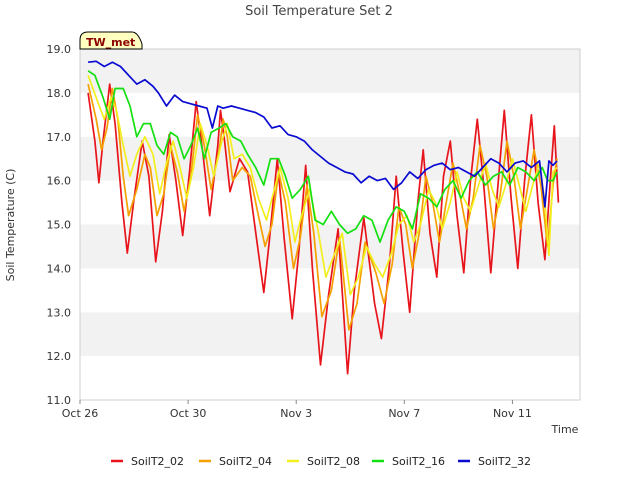  Describe the element at coordinates (59, 312) in the screenshot. I see `y-tick-label: 13.0` at that location.